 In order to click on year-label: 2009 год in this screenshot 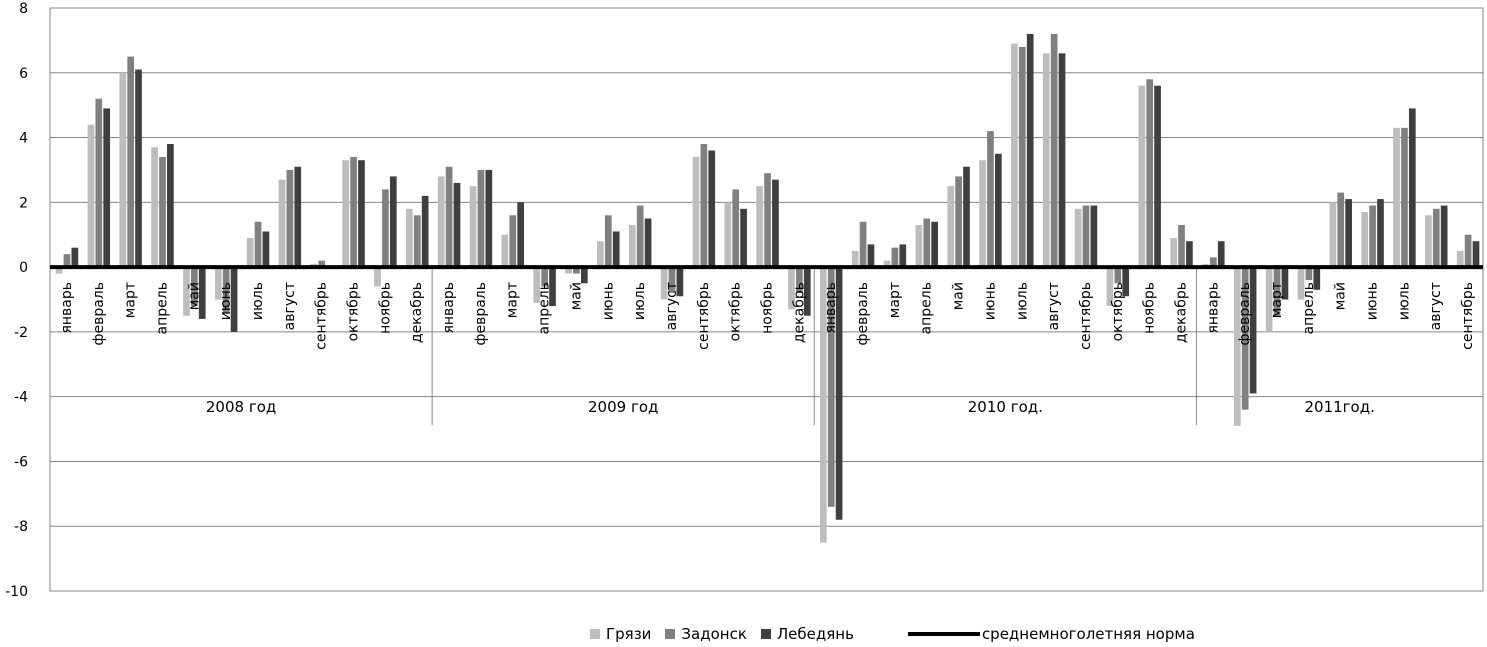, I will do `click(623, 407)`.